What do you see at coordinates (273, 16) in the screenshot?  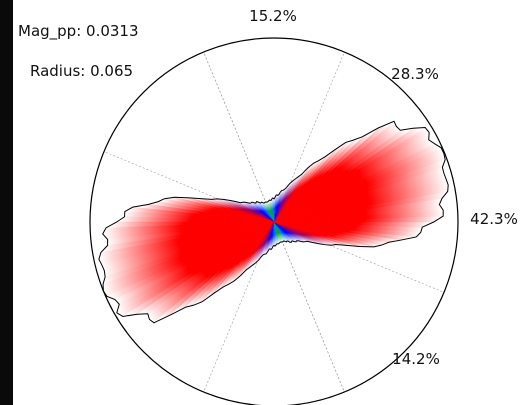 I see `sector-label-0: 15.2%` at bounding box center [273, 16].